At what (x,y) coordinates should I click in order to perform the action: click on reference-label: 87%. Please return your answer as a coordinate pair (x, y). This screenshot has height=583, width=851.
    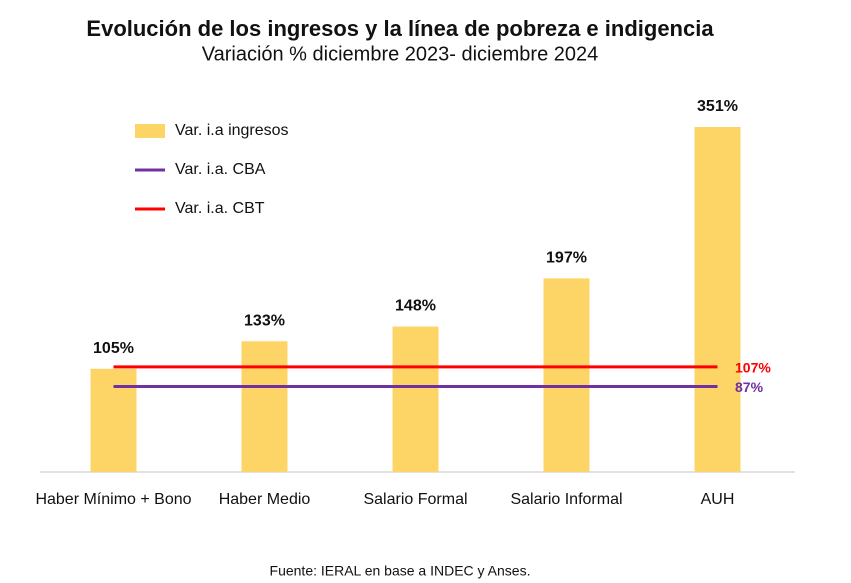
    Looking at the image, I should click on (749, 387).